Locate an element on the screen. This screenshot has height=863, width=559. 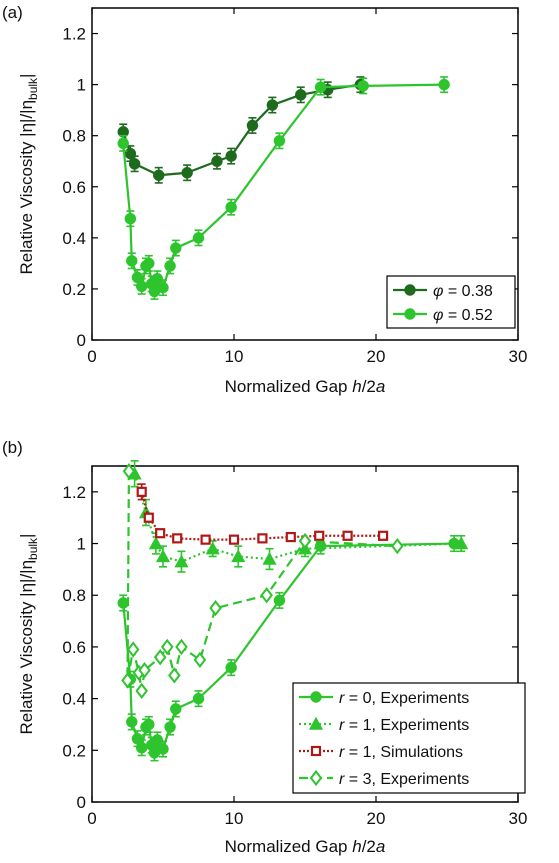
x-axis-label: Normalized Gap h/2a is located at coordinates (305, 386).